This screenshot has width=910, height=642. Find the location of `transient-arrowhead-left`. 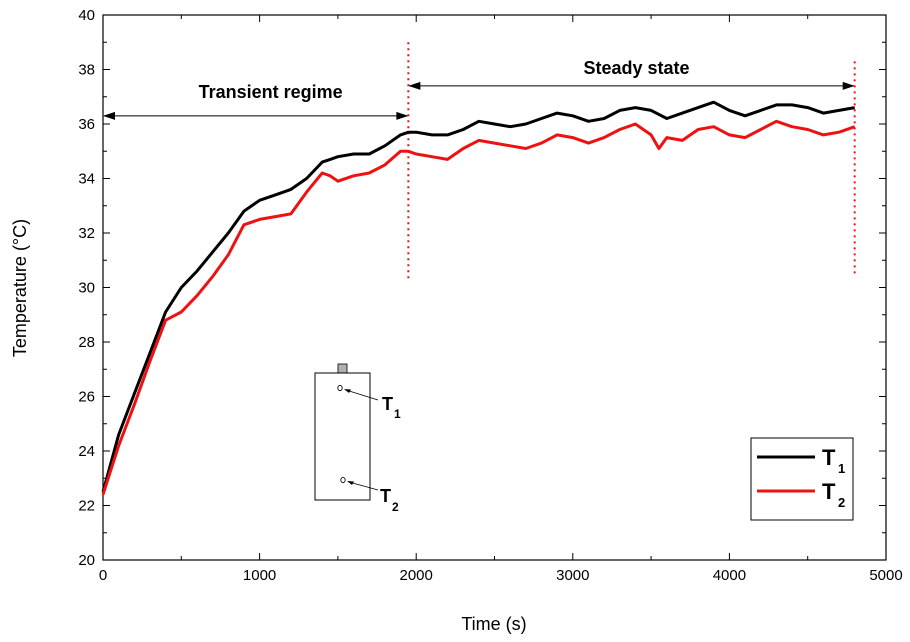

transient-arrowhead-left is located at coordinates (109, 115).